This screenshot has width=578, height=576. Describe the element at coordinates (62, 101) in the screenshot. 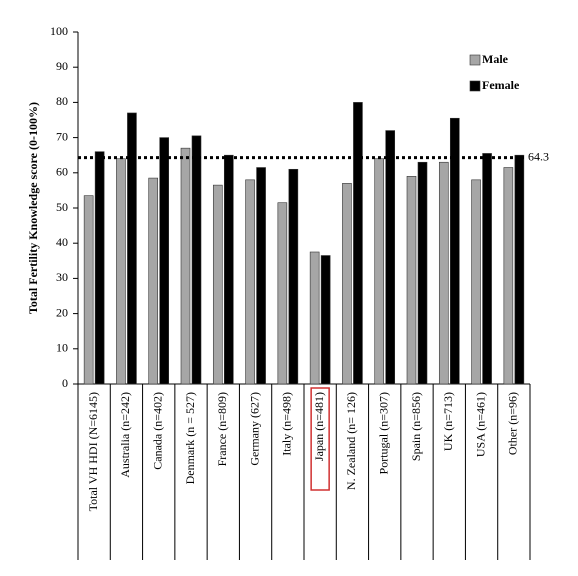

I see `y-tick-label: 80` at that location.